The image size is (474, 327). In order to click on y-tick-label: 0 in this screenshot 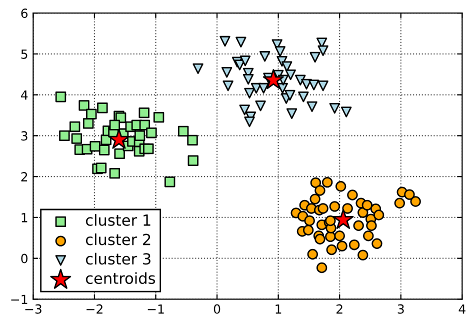, I will do `click(24, 259)`.